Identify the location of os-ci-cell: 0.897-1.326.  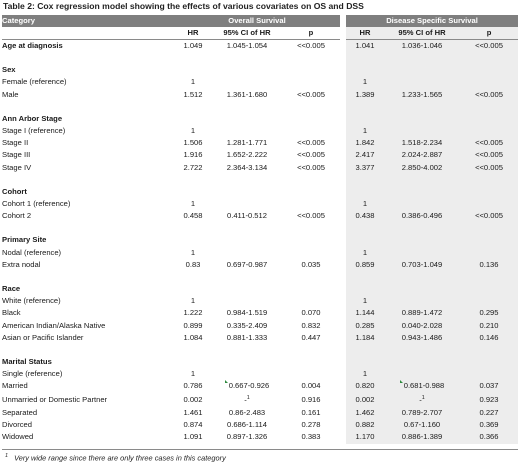
(247, 437).